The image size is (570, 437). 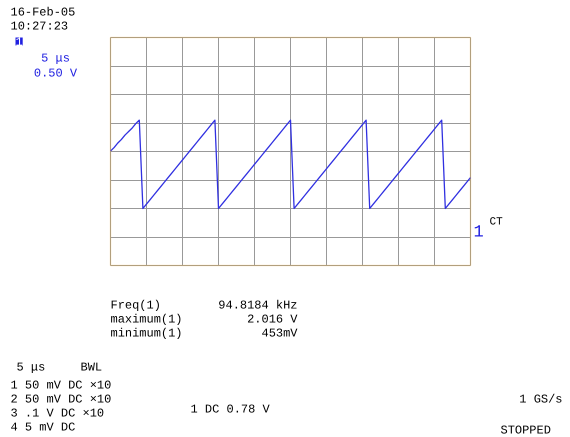 What do you see at coordinates (61, 385) in the screenshot?
I see `text: 1 50 mV DC ×10` at bounding box center [61, 385].